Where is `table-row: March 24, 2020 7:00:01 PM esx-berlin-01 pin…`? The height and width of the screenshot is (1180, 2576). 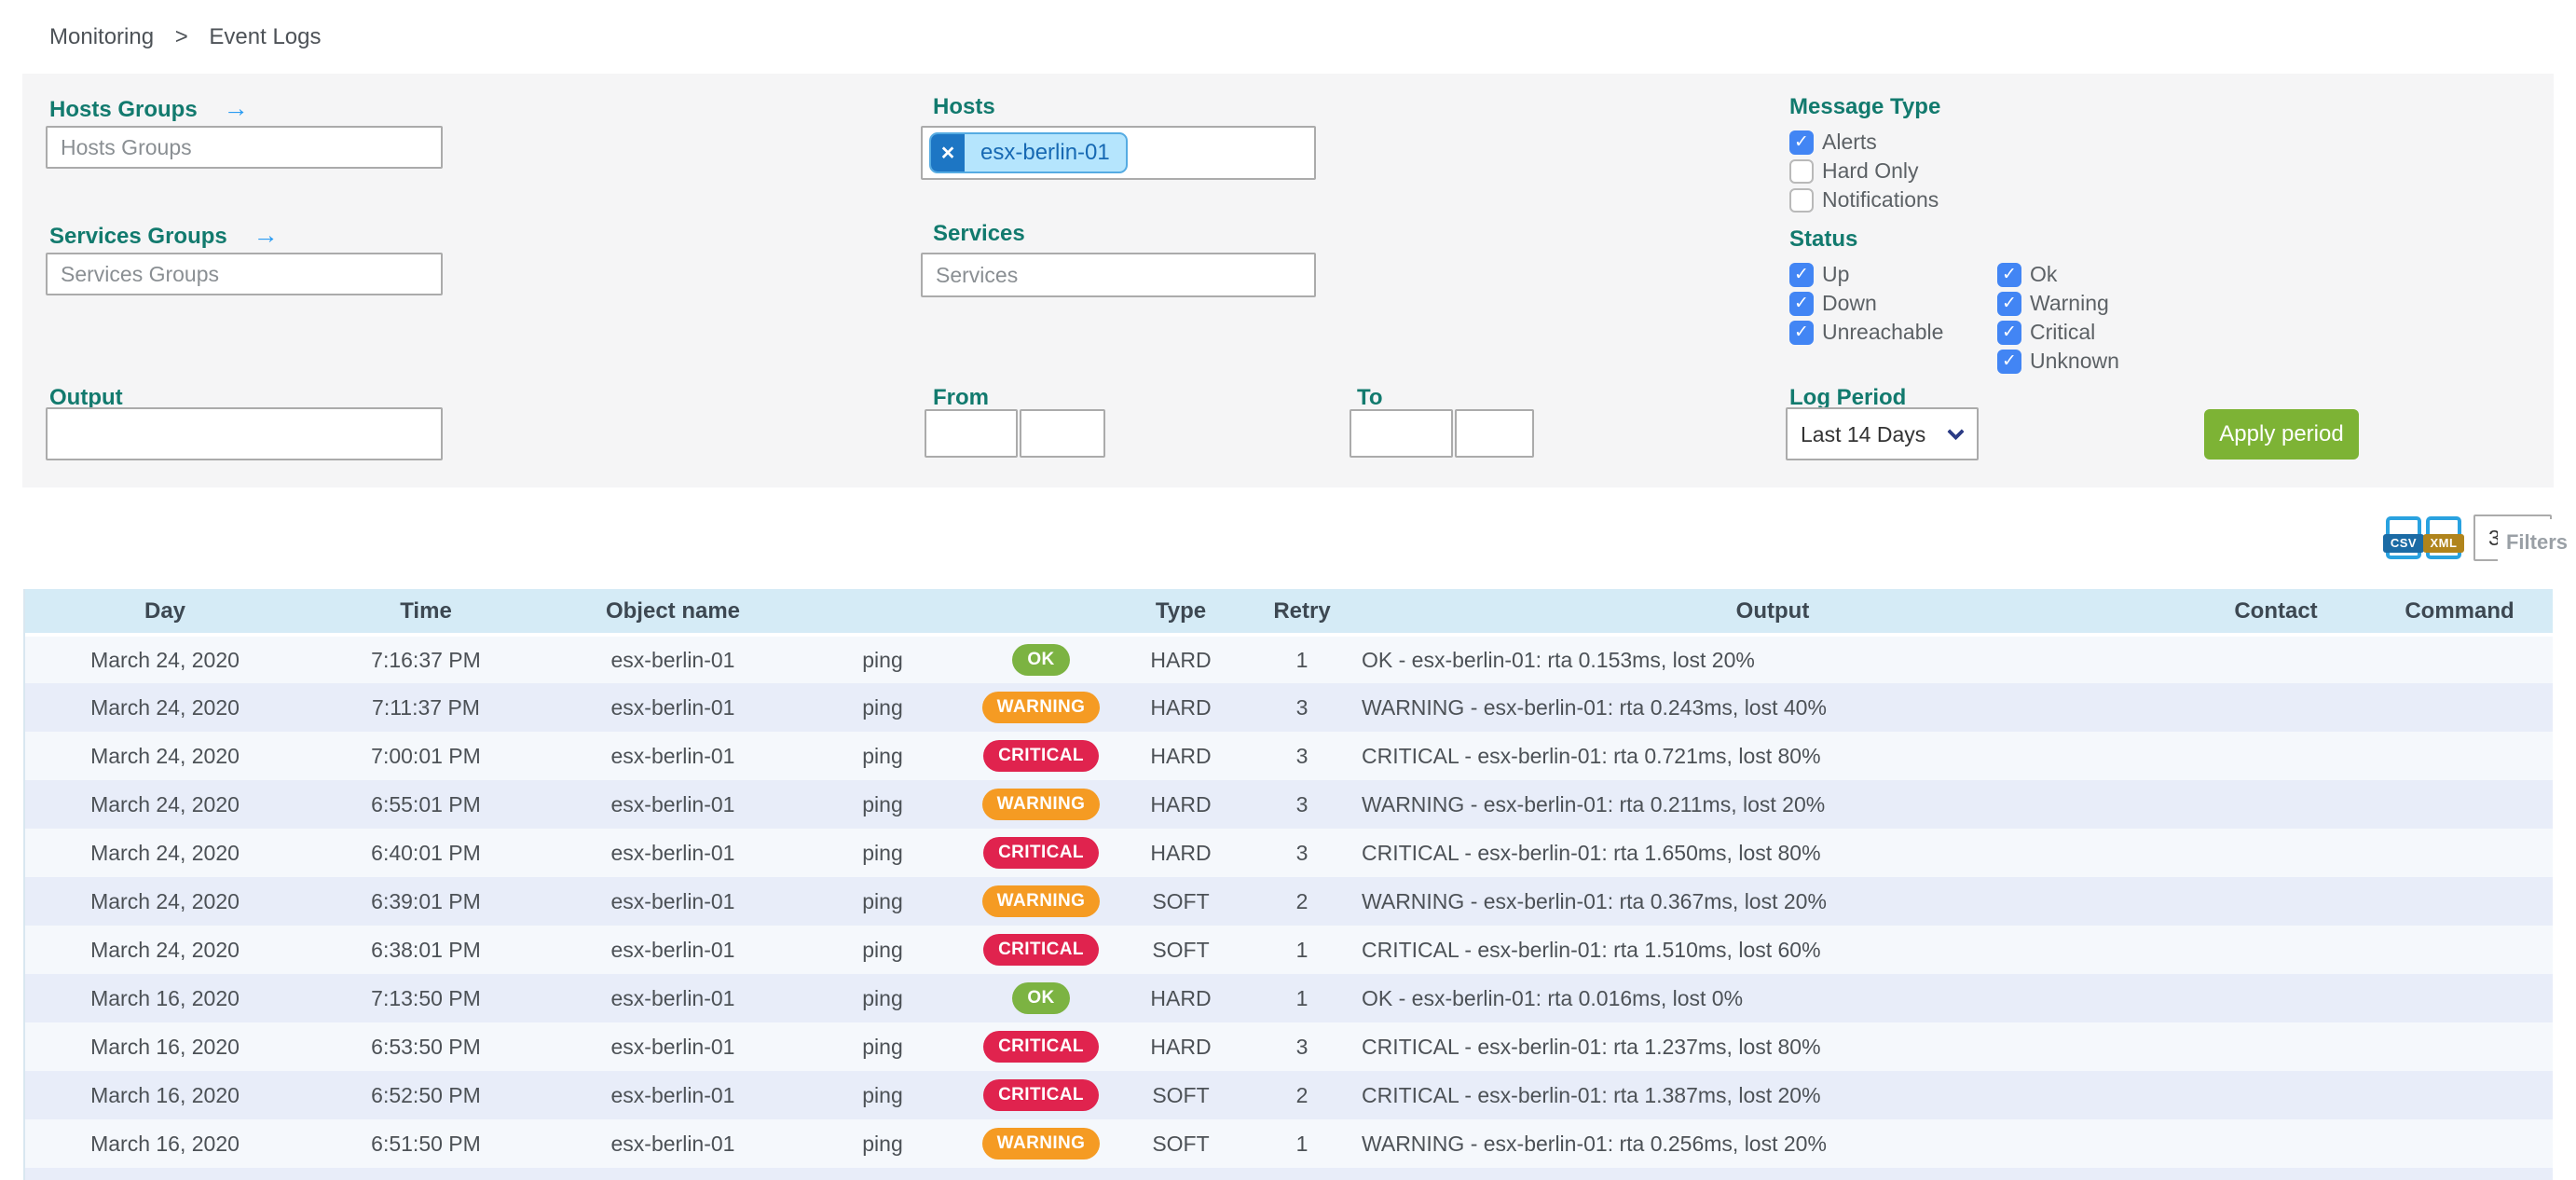
table-row: March 24, 2020 7:00:01 PM esx-berlin-01 pin… is located at coordinates (1289, 756).